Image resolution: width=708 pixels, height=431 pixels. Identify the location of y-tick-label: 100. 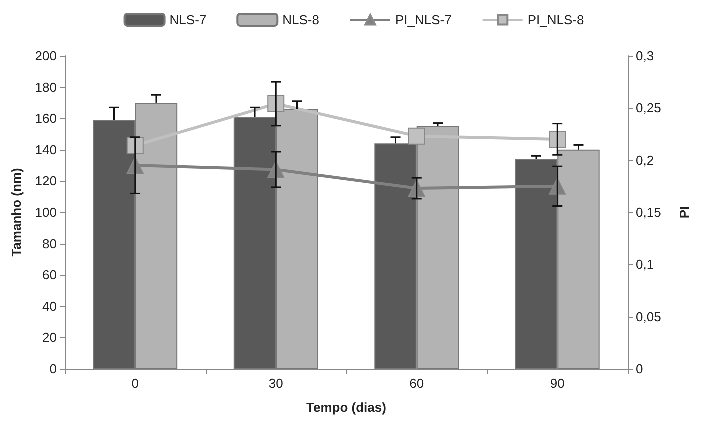
(46, 212).